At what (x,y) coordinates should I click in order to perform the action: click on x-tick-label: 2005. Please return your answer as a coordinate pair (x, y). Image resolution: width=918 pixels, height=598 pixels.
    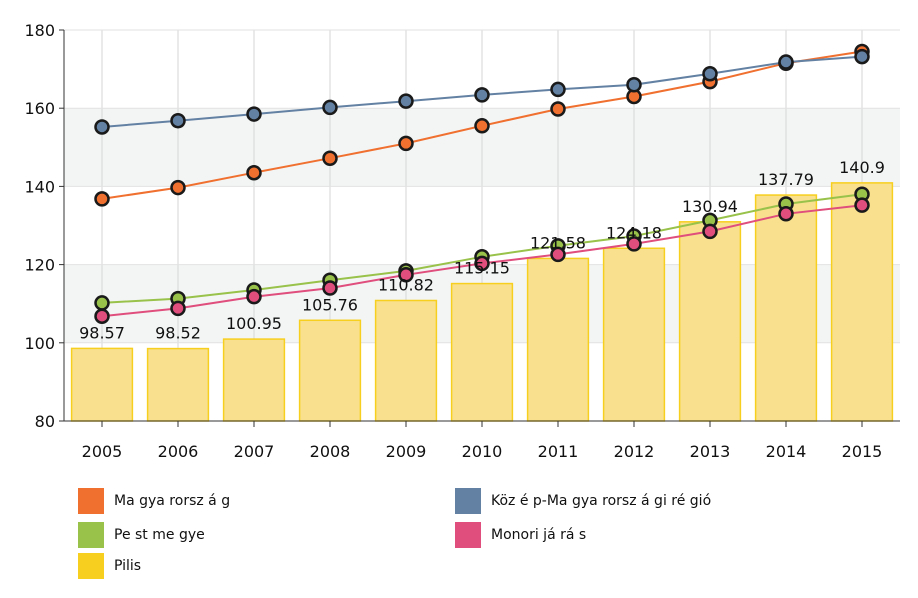
    Looking at the image, I should click on (102, 451).